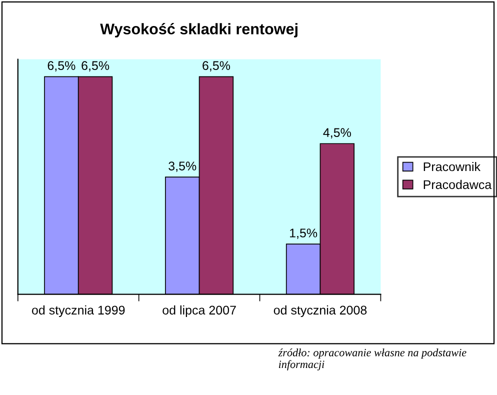 Image resolution: width=497 pixels, height=395 pixels. What do you see at coordinates (320, 311) in the screenshot?
I see `x-tick-label: od stycznia 2008` at bounding box center [320, 311].